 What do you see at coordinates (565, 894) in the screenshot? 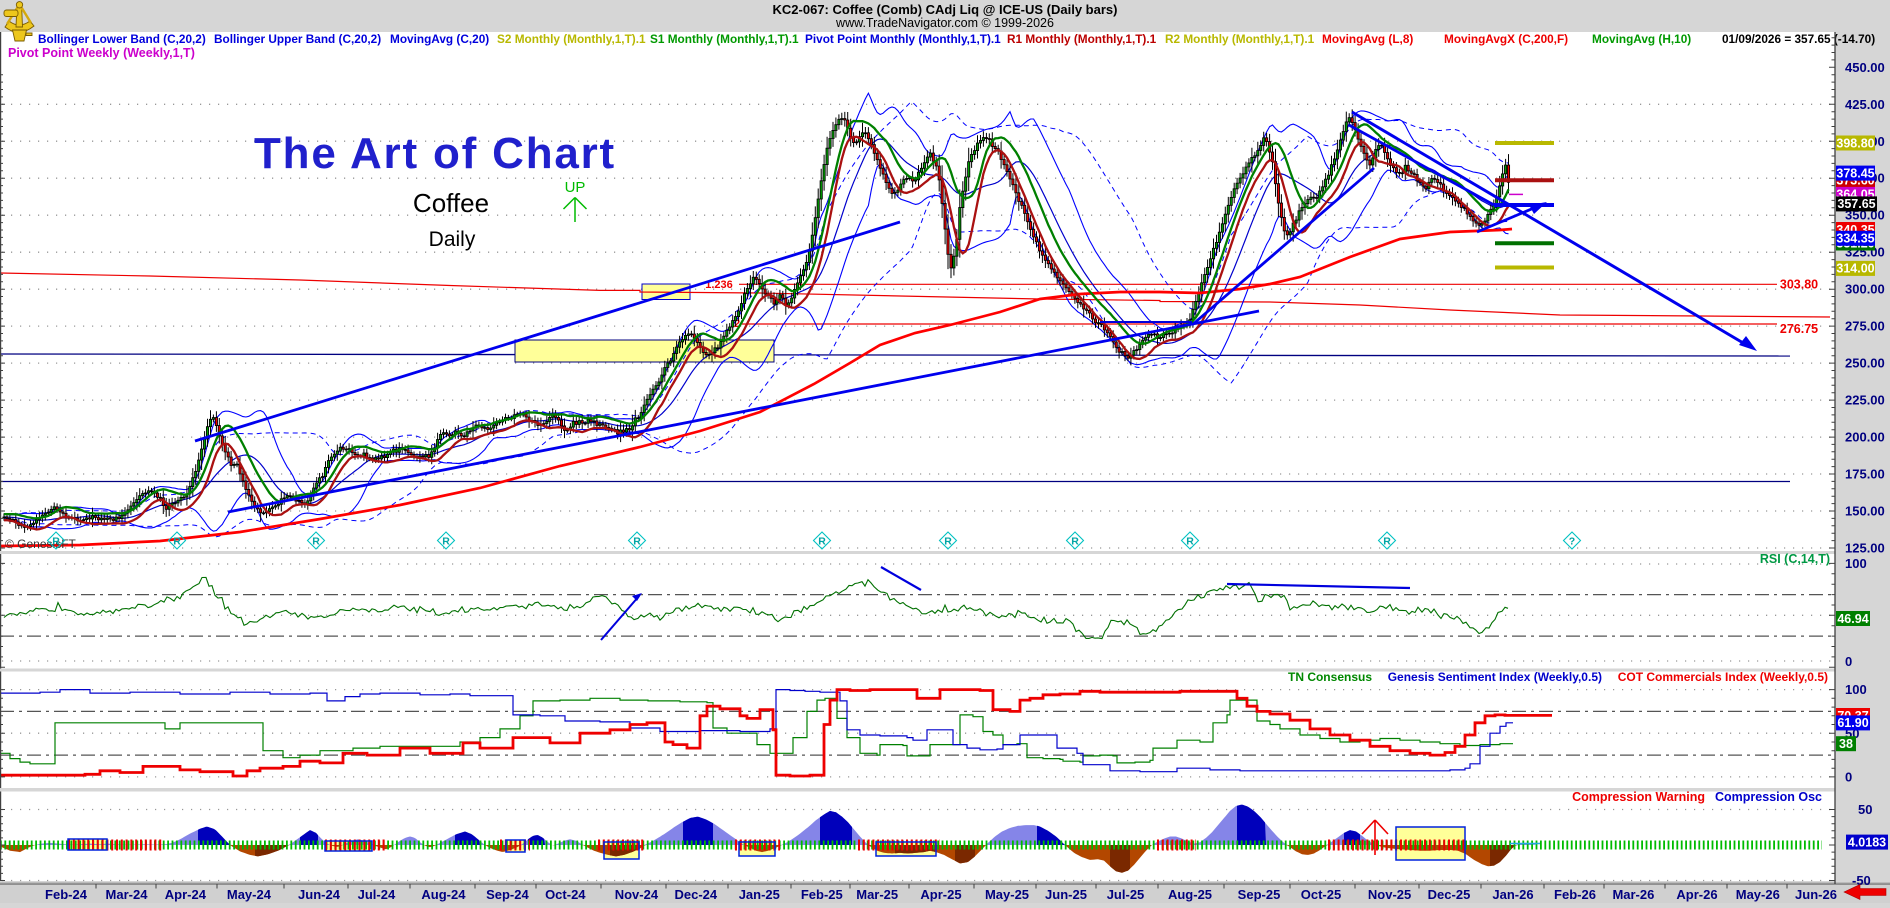
I see `svg-text: Oct-24` at bounding box center [565, 894].